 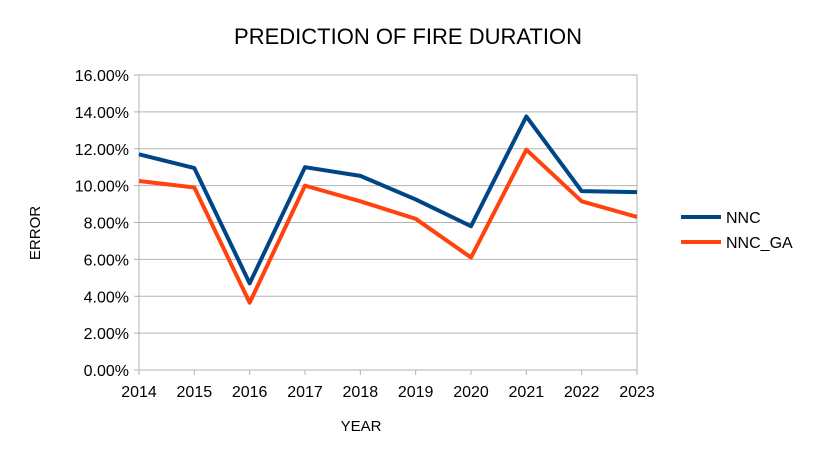 What do you see at coordinates (102, 187) in the screenshot?
I see `y-tick-label: 10.00%` at bounding box center [102, 187].